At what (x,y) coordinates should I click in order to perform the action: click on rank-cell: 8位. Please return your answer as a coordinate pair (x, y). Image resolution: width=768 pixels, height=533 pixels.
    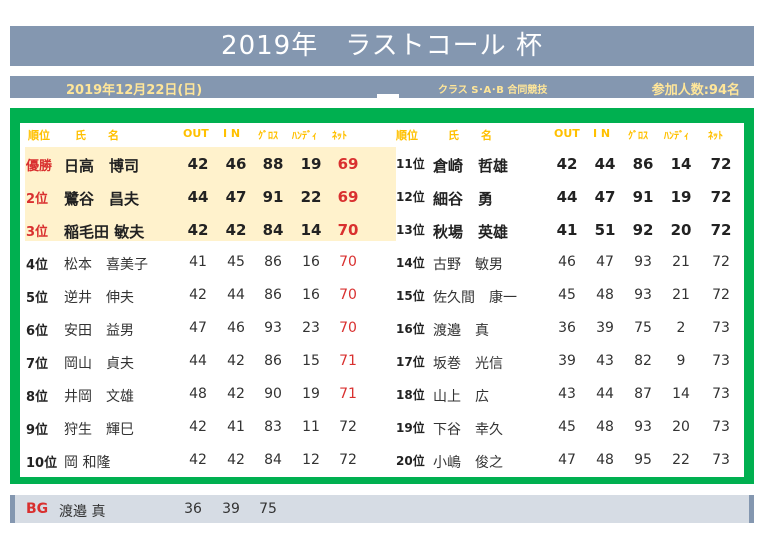
    Looking at the image, I should click on (37, 397).